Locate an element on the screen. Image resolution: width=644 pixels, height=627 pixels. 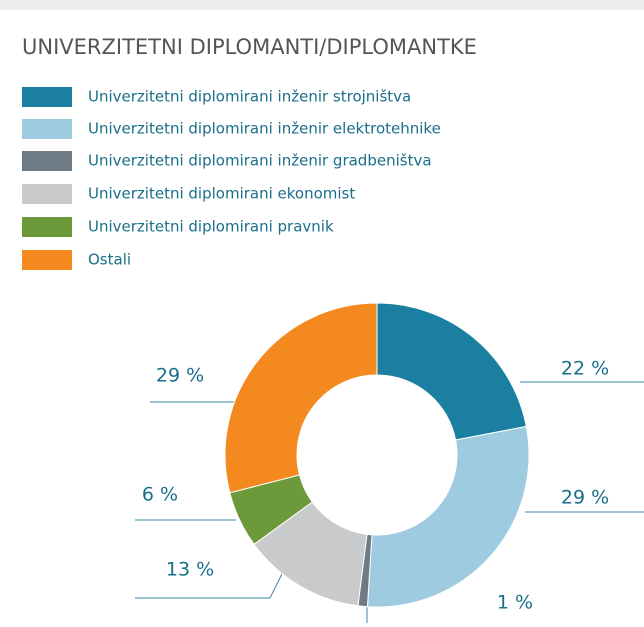
data-label: 22 % is located at coordinates (585, 369).